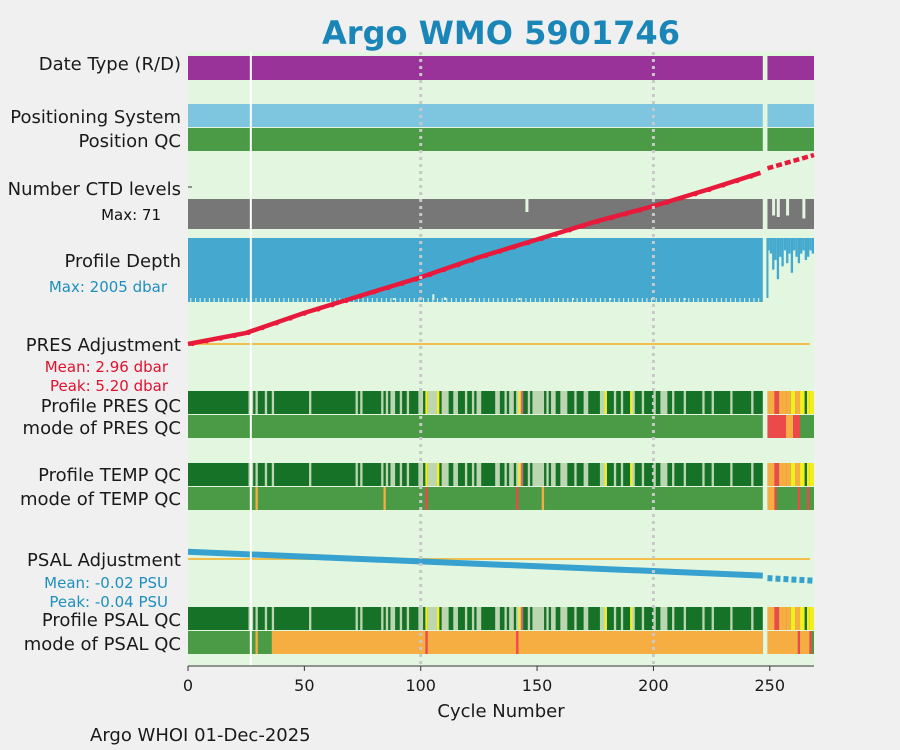 This screenshot has height=750, width=900. What do you see at coordinates (790, 426) in the screenshot?
I see `mode-pres-orange` at bounding box center [790, 426].